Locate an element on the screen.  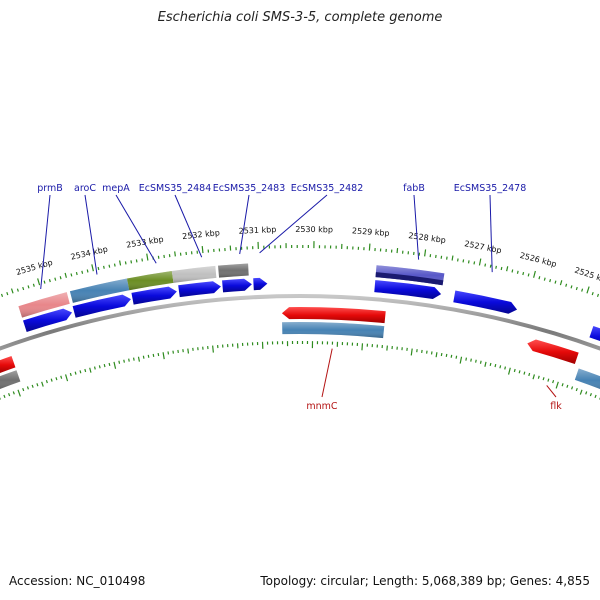
gene-label-forward: aroC is located at coordinates (85, 188).